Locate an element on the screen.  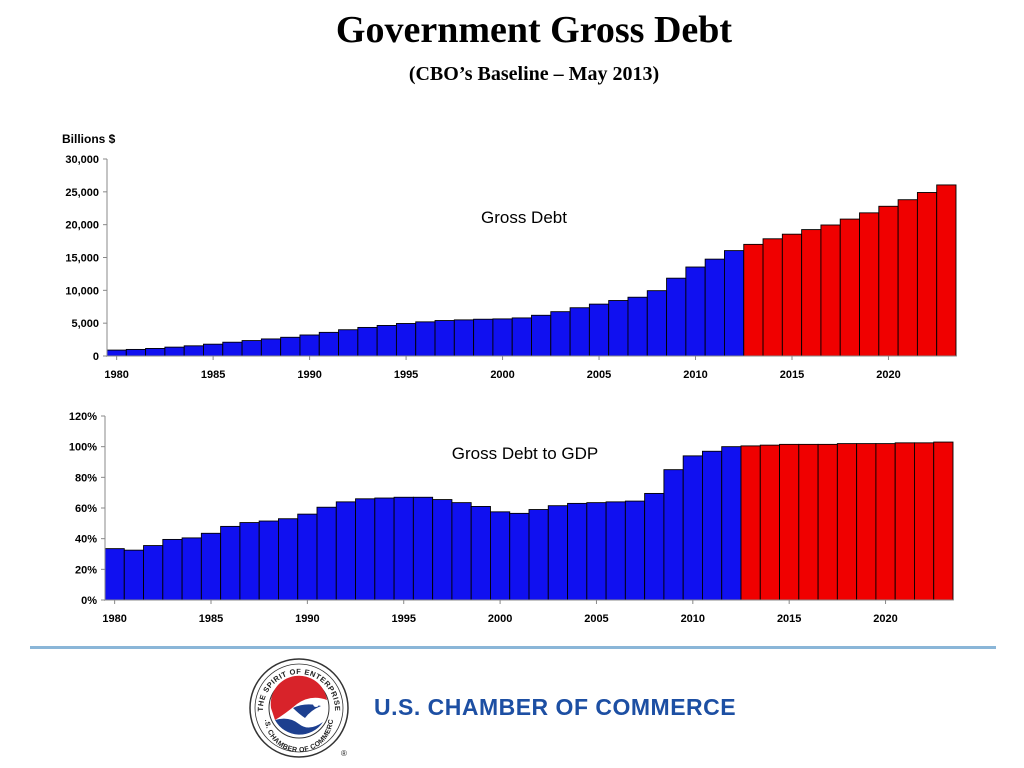
y-tick-label: 60% is located at coordinates (86, 509).